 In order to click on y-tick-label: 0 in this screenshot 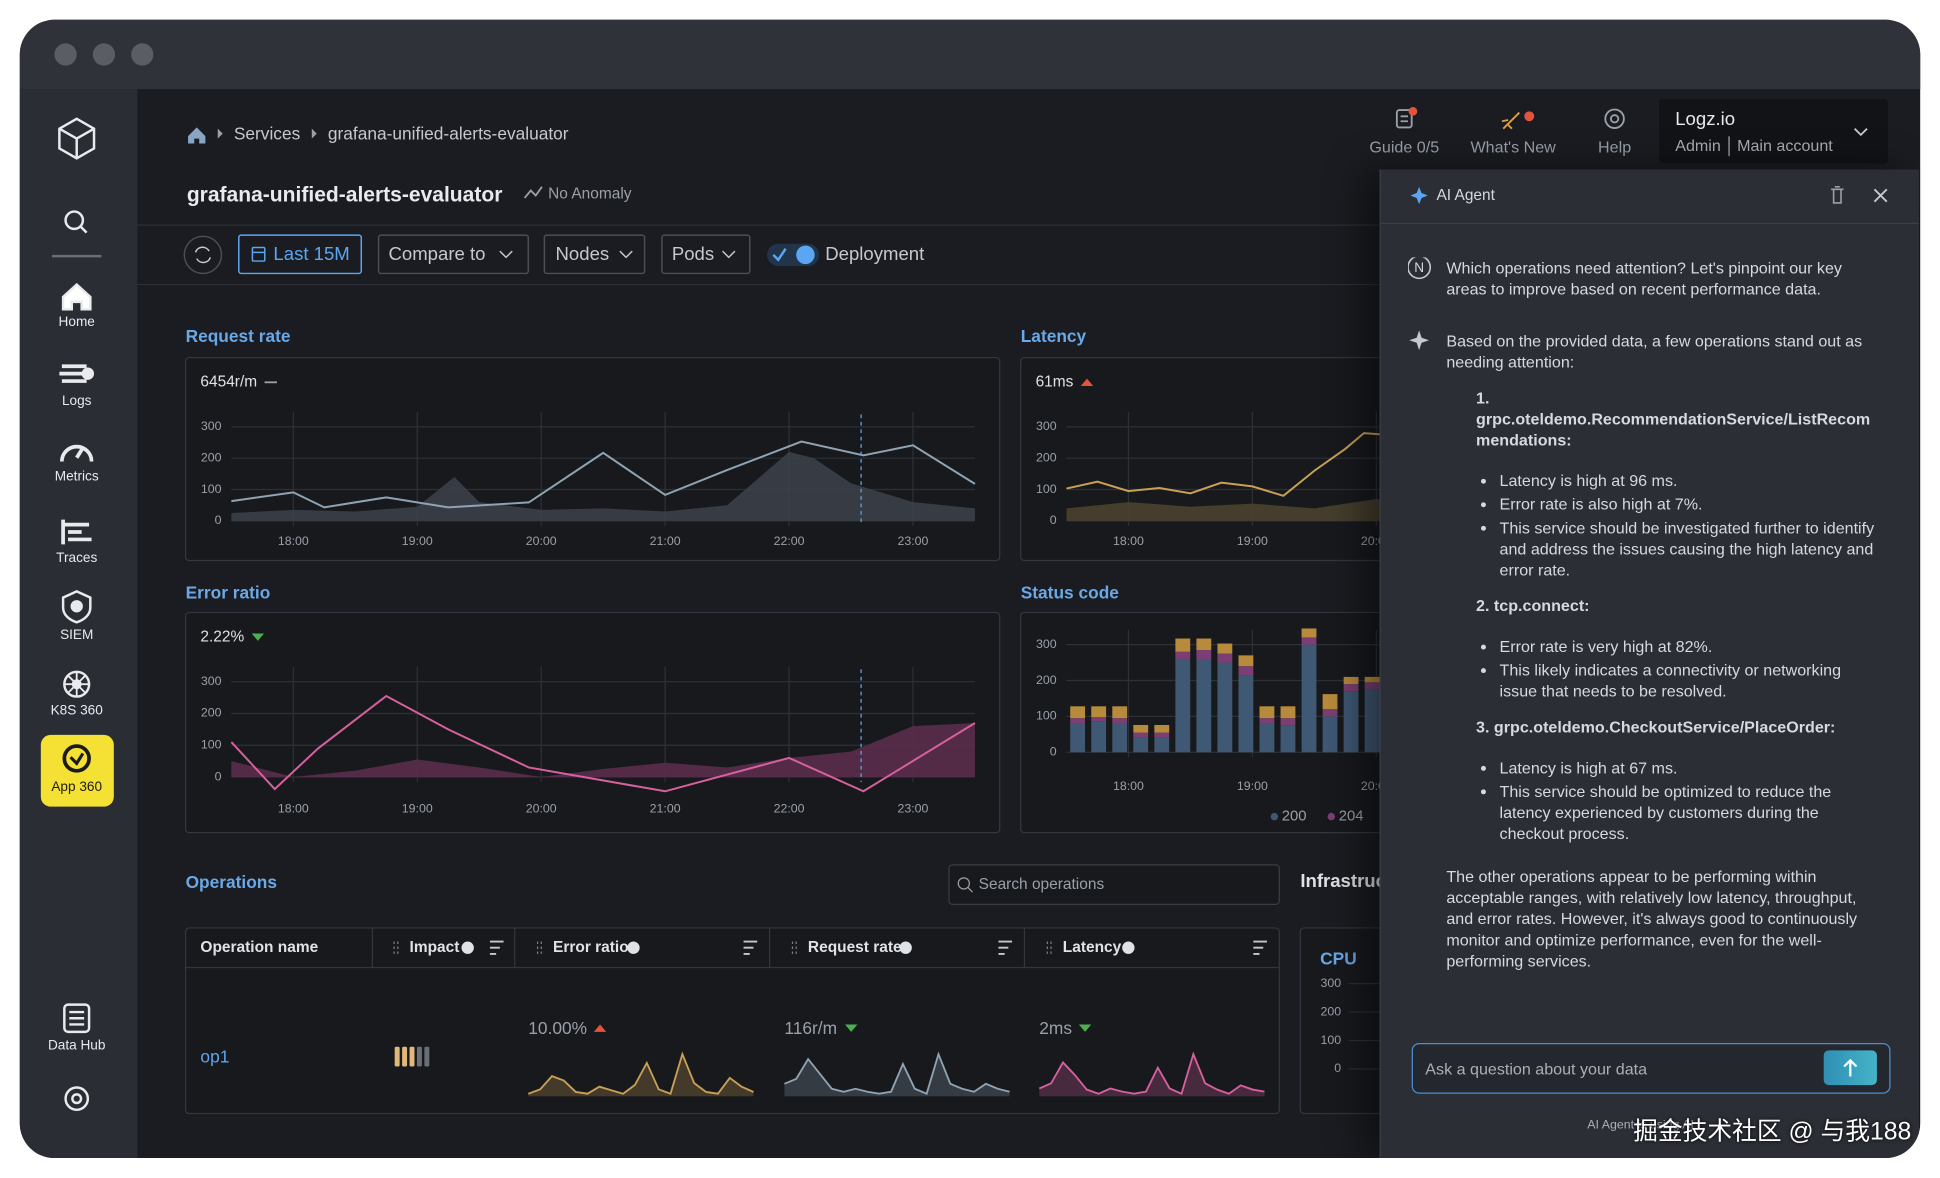, I will do `click(1053, 520)`.